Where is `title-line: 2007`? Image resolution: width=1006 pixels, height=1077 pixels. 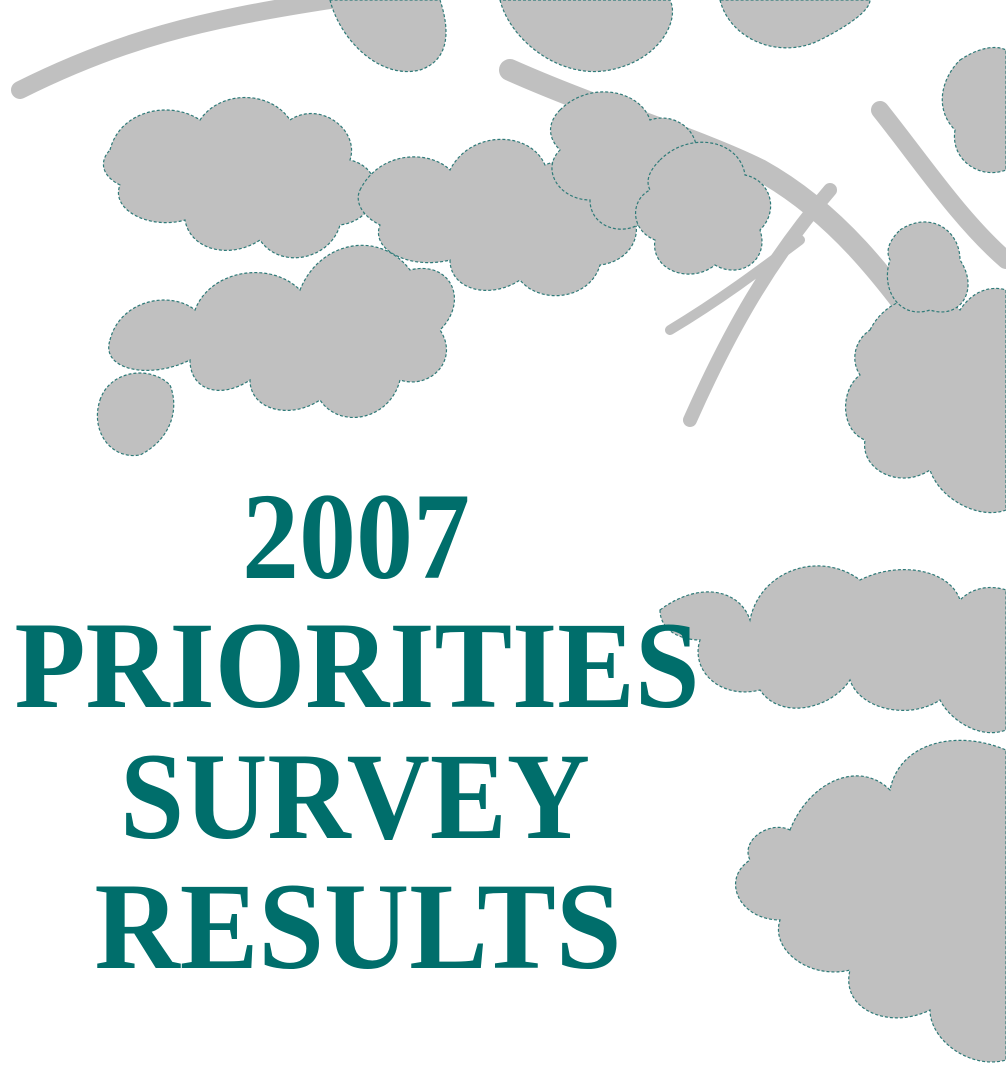 title-line: 2007 is located at coordinates (356, 536).